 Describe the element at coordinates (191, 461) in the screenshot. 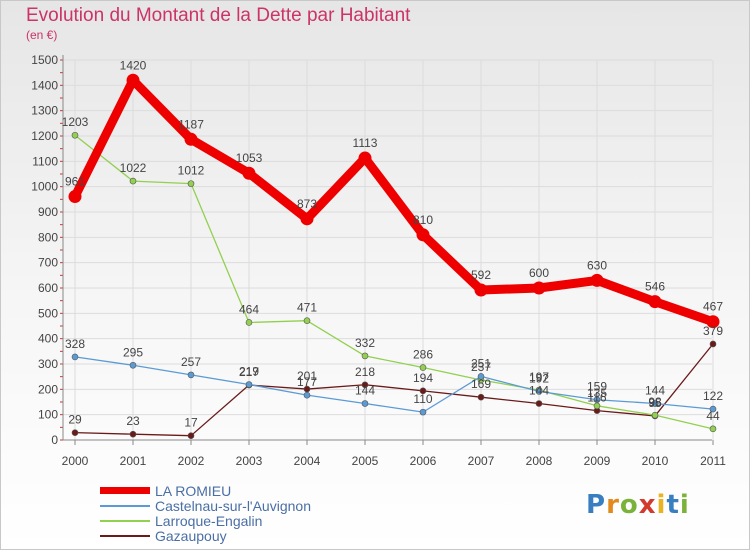

I see `x-tick-label: 2002` at that location.